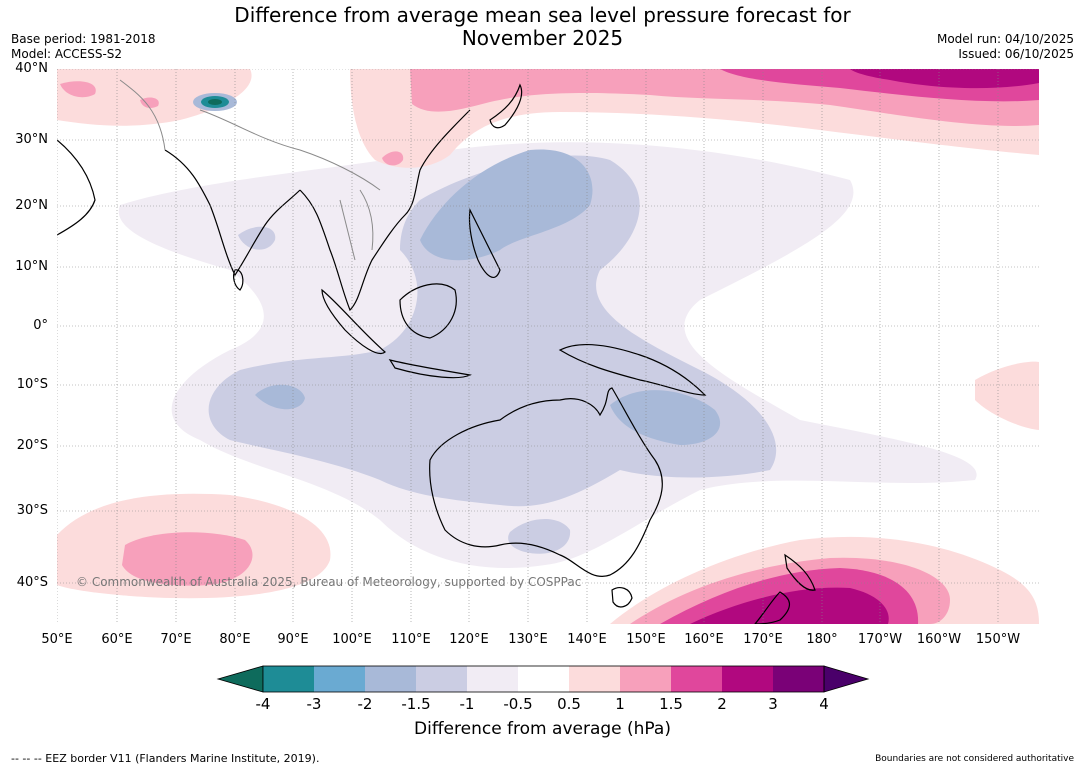  What do you see at coordinates (31, 139) in the screenshot?
I see `lat-label: 30°N` at bounding box center [31, 139].